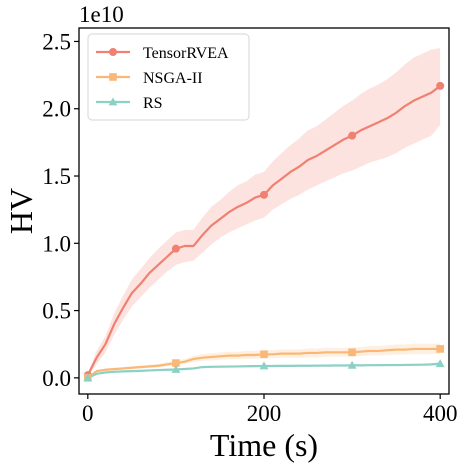  I want to click on legend-box, so click(168, 77).